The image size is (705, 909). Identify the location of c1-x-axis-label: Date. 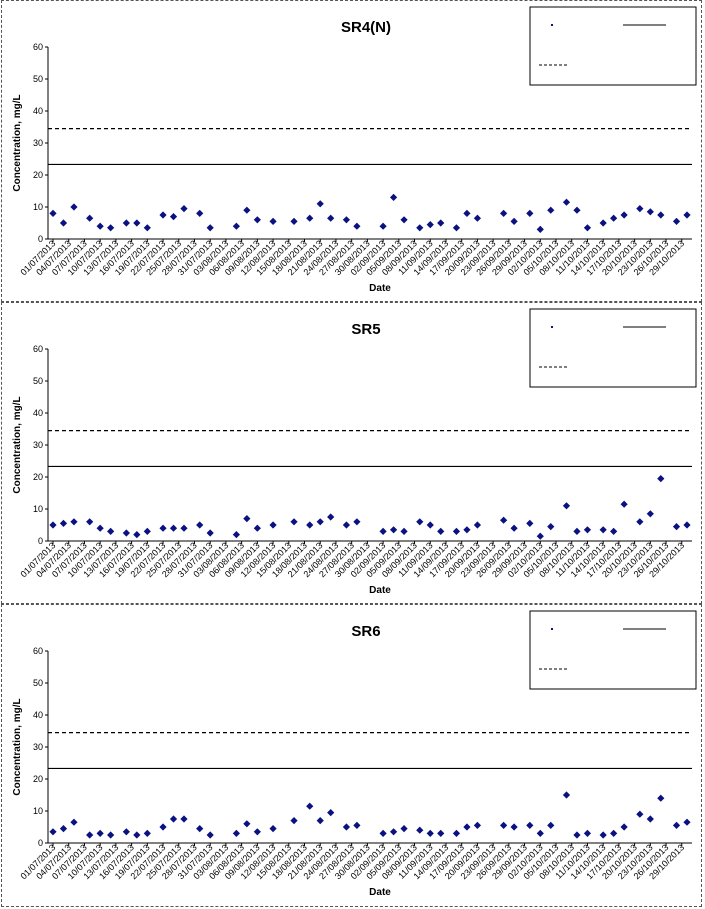
(380, 590).